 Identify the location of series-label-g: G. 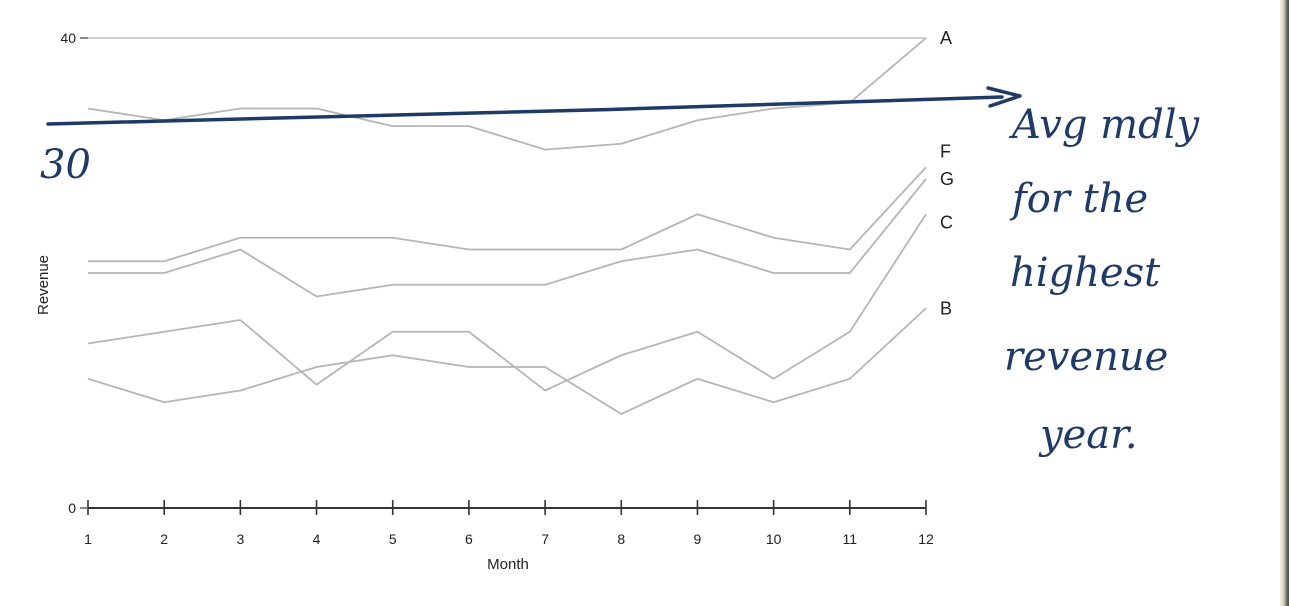
(947, 179).